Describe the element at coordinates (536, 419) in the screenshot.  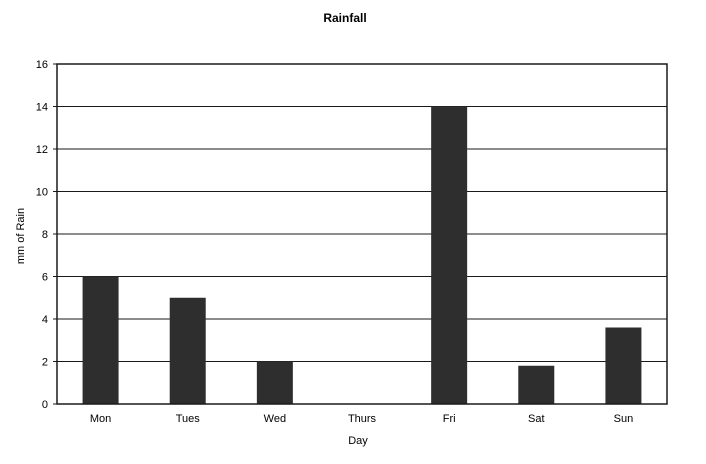
I see `x-tick-label-sat: Sat` at that location.